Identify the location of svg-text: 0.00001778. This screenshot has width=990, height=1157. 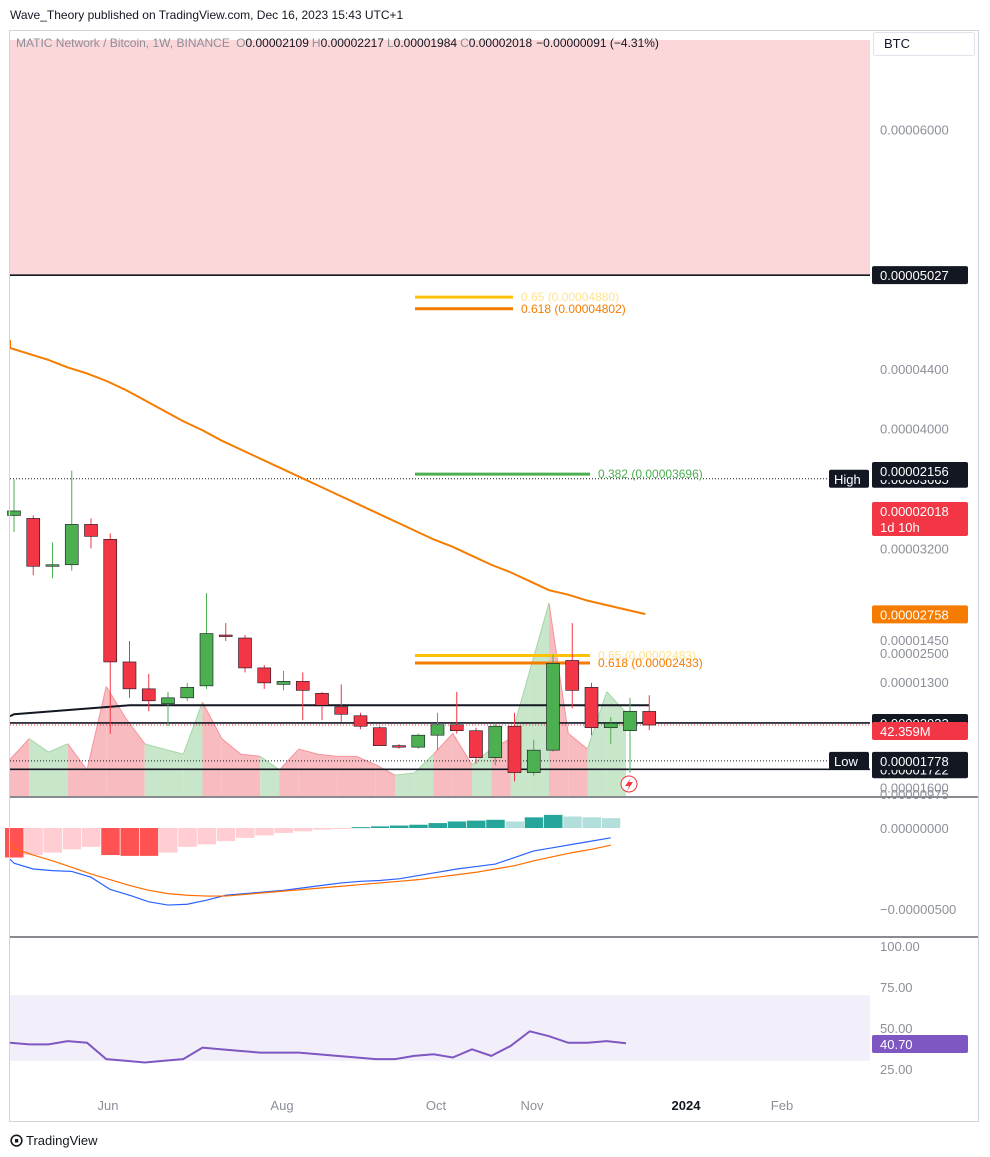
(914, 761).